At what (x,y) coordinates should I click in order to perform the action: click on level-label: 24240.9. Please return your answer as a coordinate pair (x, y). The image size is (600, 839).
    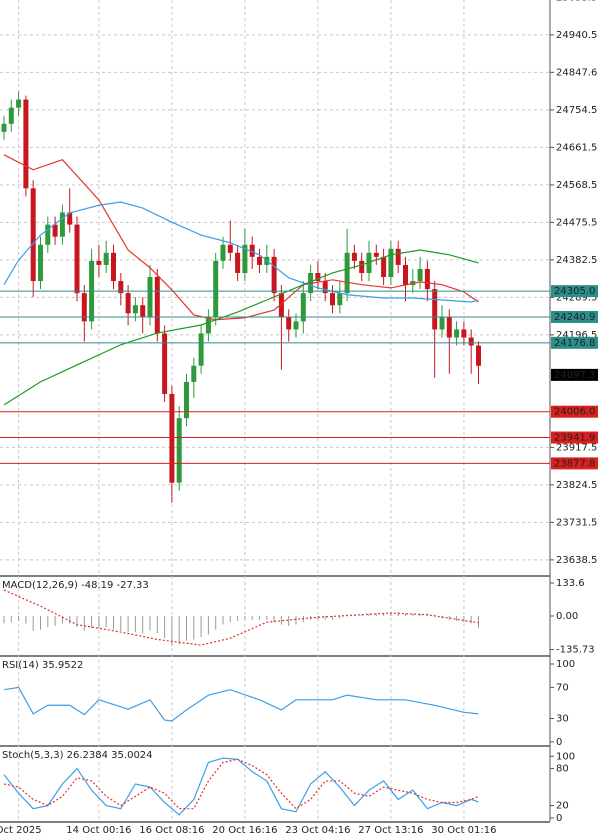
    Looking at the image, I should click on (574, 317).